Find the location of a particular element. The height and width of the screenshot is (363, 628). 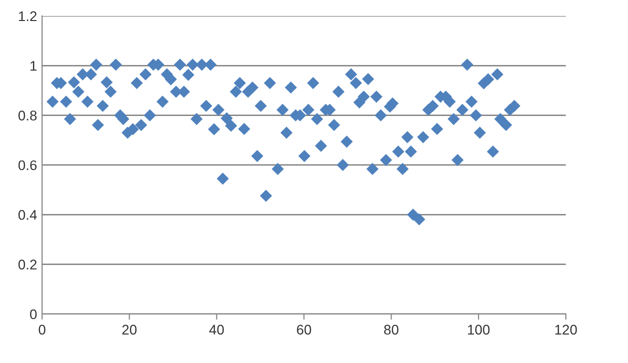

x-tick-label: 20 is located at coordinates (129, 329).